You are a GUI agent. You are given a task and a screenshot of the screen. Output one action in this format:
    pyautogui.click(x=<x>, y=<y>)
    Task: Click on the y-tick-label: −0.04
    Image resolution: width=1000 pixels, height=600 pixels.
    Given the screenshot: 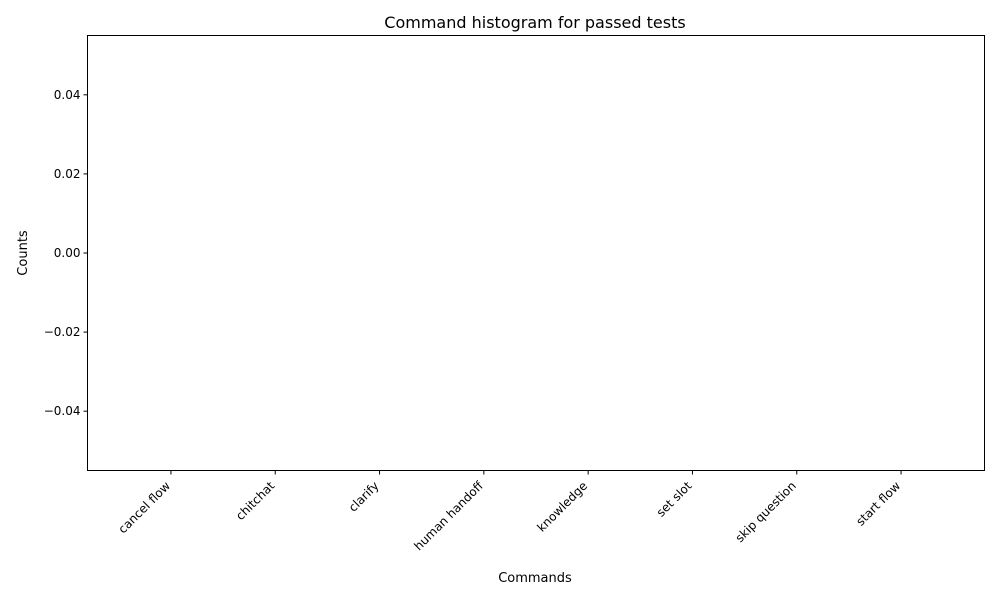 What is the action you would take?
    pyautogui.click(x=62, y=411)
    